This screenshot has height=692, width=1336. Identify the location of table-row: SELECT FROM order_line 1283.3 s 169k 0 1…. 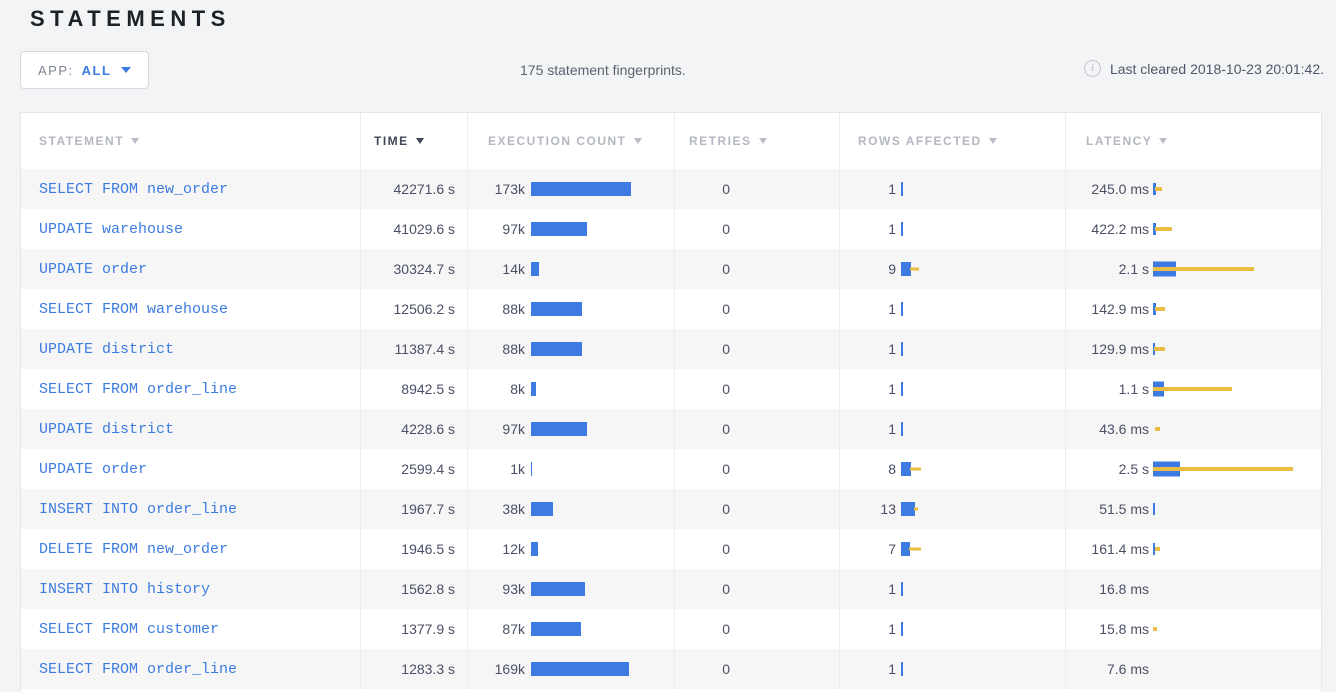
(671, 669).